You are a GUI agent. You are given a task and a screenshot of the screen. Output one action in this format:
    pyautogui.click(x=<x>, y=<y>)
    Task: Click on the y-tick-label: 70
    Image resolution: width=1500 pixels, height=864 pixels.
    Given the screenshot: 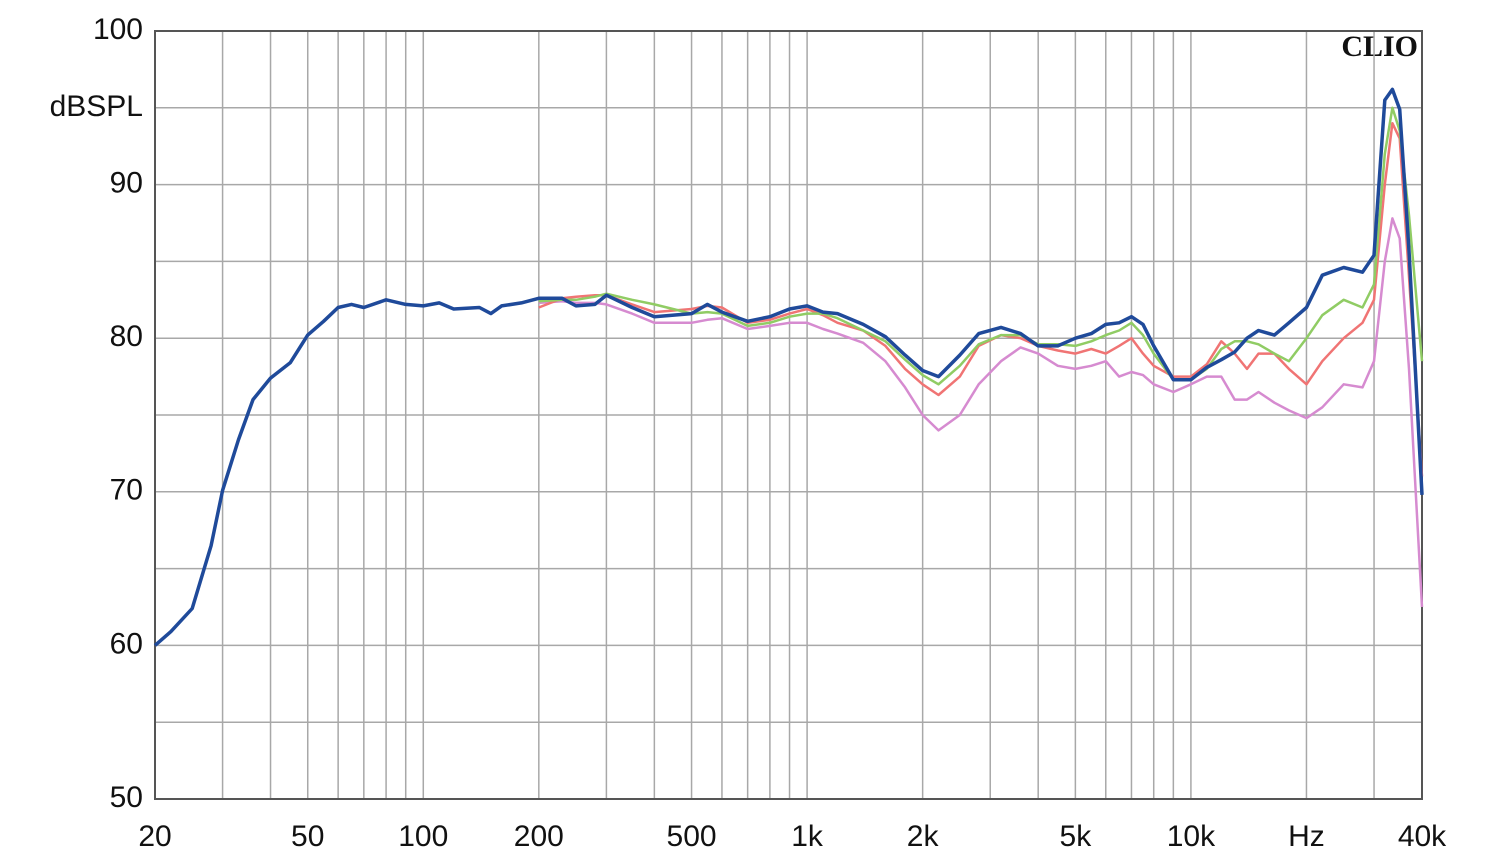 What is the action you would take?
    pyautogui.click(x=126, y=490)
    